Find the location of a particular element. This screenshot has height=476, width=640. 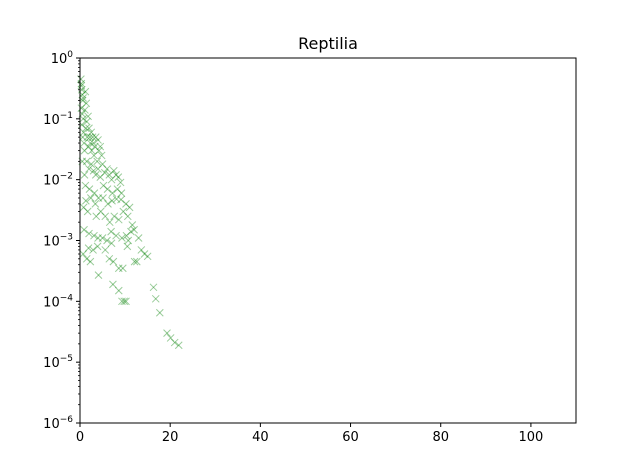

y-axis: 10⁻⁶ 10⁻⁵ 10⁻⁴ 10⁻³ 10⁻² 10⁻¹ 10⁰ is located at coordinates (61, 241).